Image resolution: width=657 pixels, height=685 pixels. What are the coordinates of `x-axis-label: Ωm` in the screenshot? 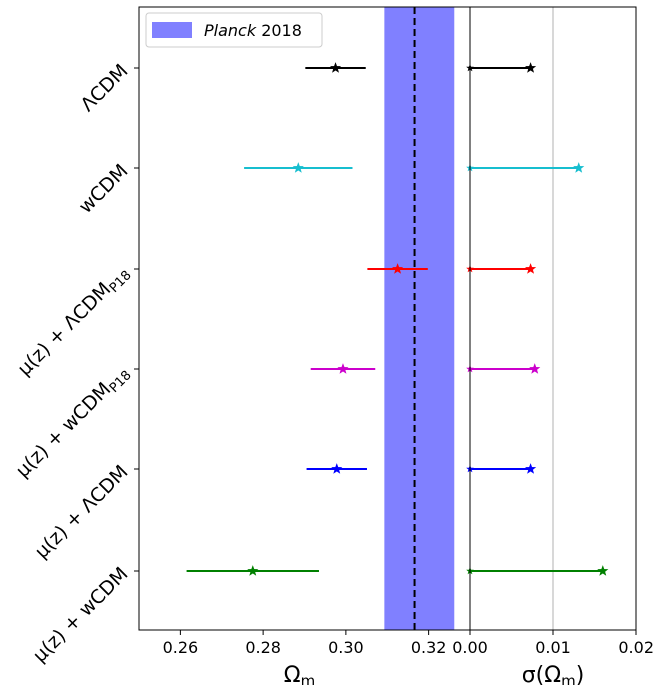 It's located at (299, 674).